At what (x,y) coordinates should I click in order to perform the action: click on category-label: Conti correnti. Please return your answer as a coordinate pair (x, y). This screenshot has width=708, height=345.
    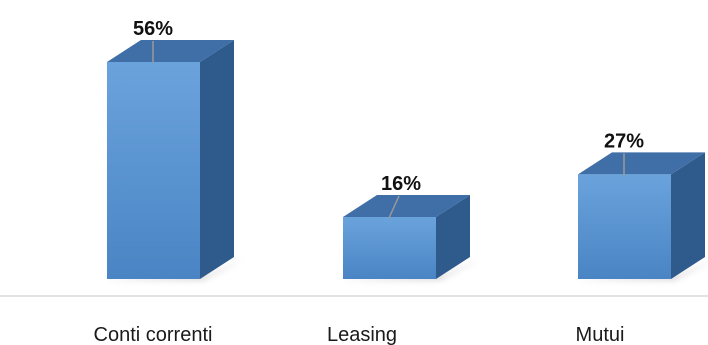
    Looking at the image, I should click on (153, 334).